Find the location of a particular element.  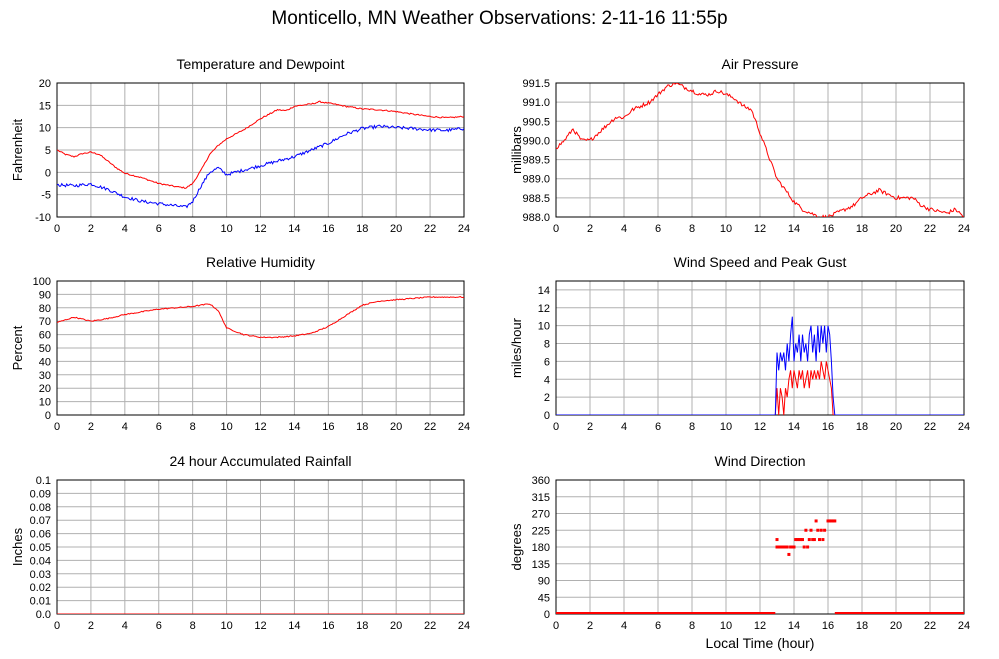

y-axis-label: miles/hour is located at coordinates (516, 347).